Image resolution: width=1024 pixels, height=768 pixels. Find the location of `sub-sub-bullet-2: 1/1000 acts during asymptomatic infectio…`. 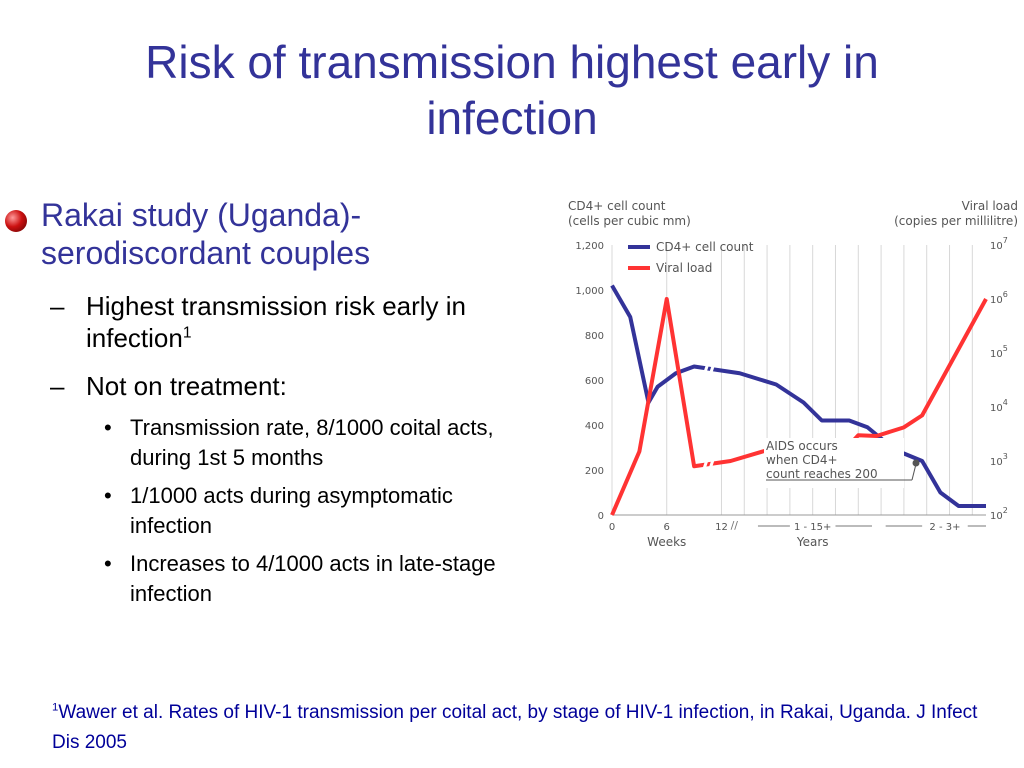

sub-sub-bullet-2: 1/1000 acts during asymptomatic infectio… is located at coordinates (291, 510).